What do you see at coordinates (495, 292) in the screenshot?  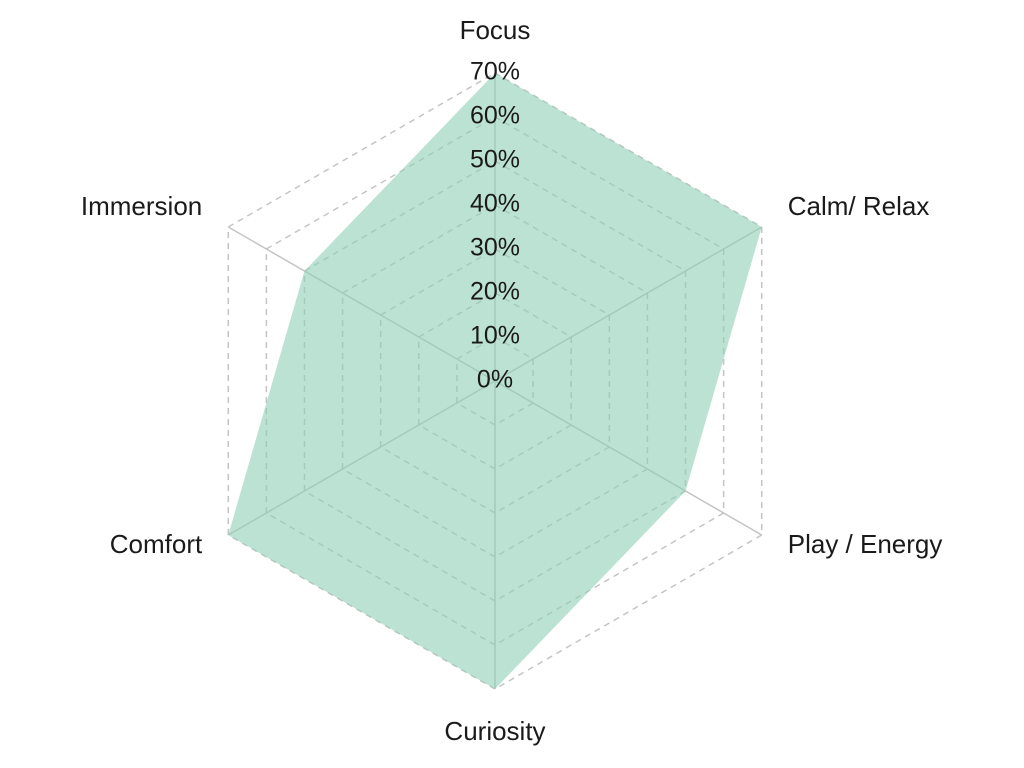 I see `r-tick-label: 20%` at bounding box center [495, 292].